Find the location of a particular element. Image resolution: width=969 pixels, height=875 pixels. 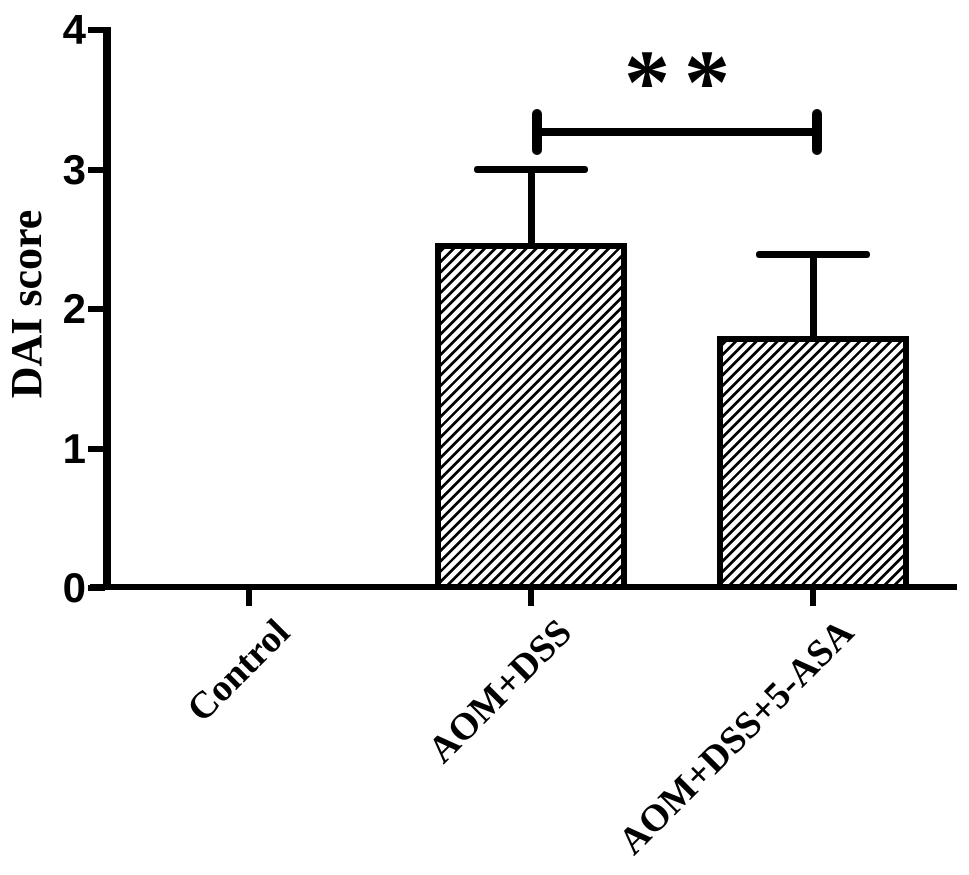

y-tick-label: 1 is located at coordinates (74, 448).